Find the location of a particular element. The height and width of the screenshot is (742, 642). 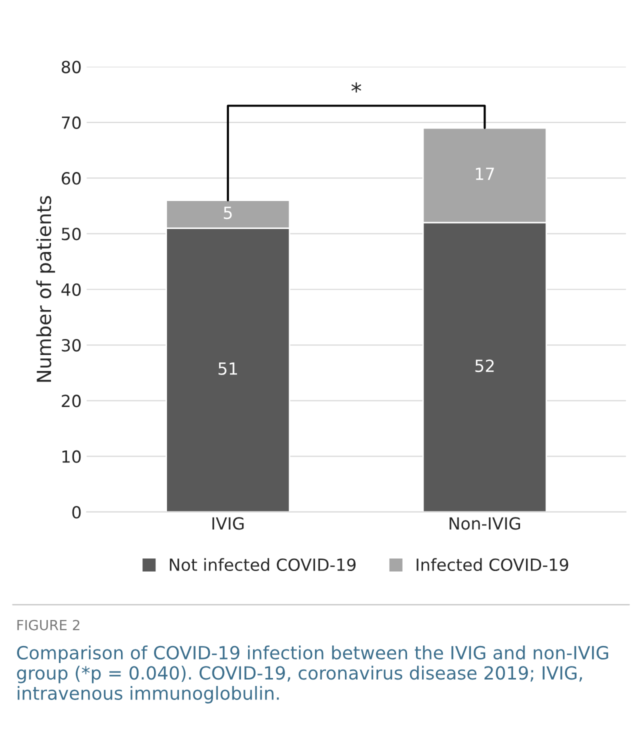

y-tick-label: 80 is located at coordinates (71, 67).